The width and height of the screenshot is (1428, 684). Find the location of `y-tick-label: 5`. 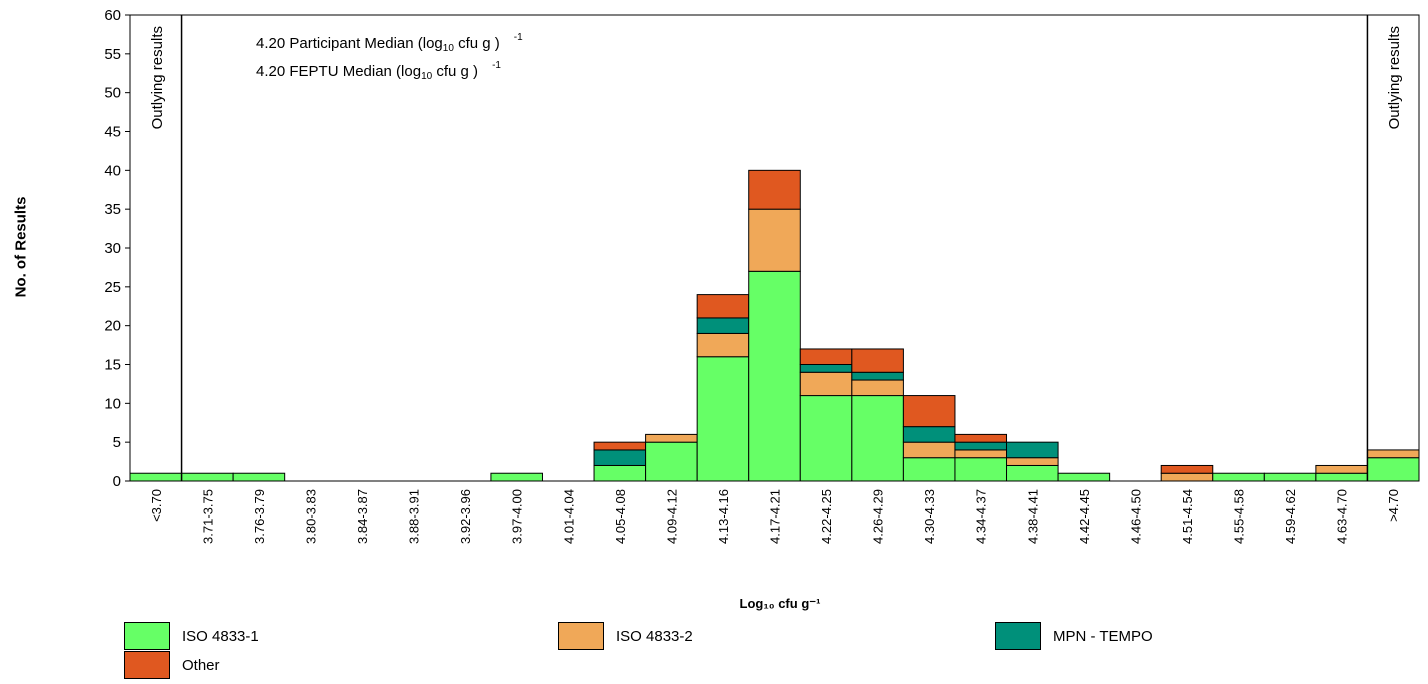

y-tick-label: 5 is located at coordinates (117, 442).